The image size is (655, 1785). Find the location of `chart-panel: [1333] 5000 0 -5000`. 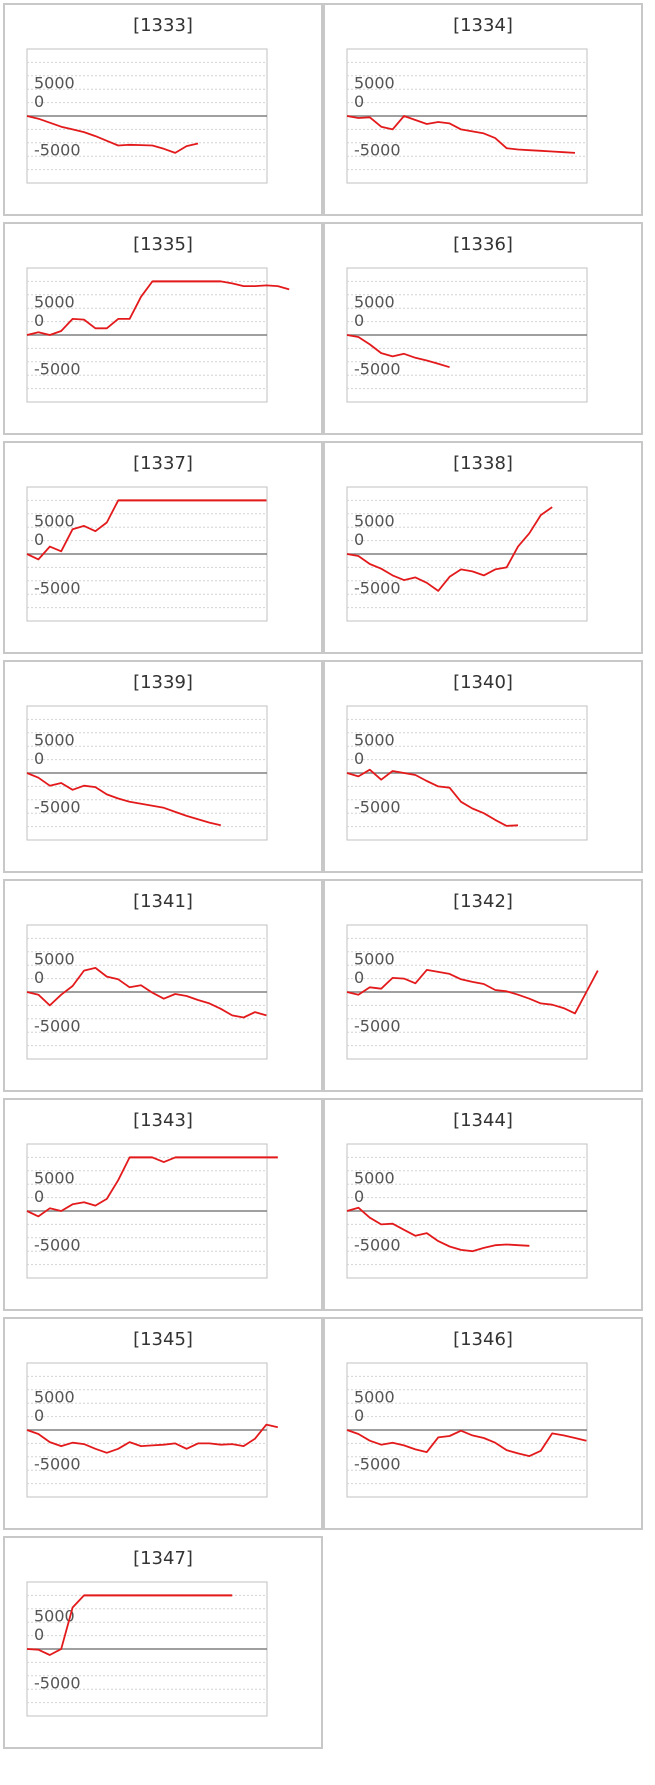

chart-panel: [1333] 5000 0 -5000 is located at coordinates (163, 109).